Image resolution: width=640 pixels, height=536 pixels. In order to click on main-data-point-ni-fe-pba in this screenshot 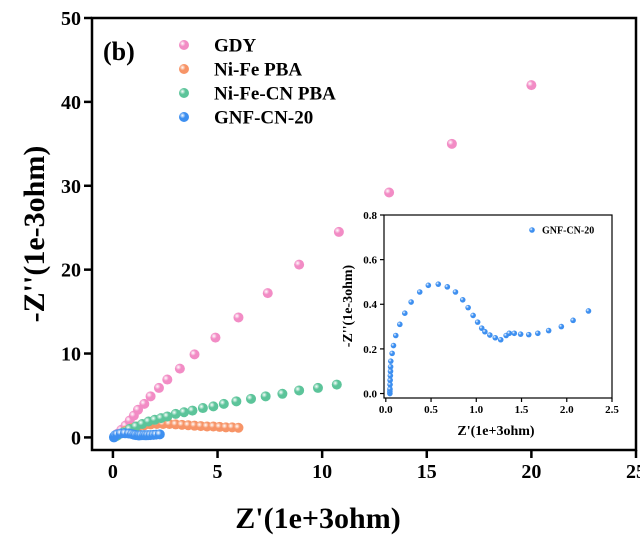, I will do `click(238, 427)`.